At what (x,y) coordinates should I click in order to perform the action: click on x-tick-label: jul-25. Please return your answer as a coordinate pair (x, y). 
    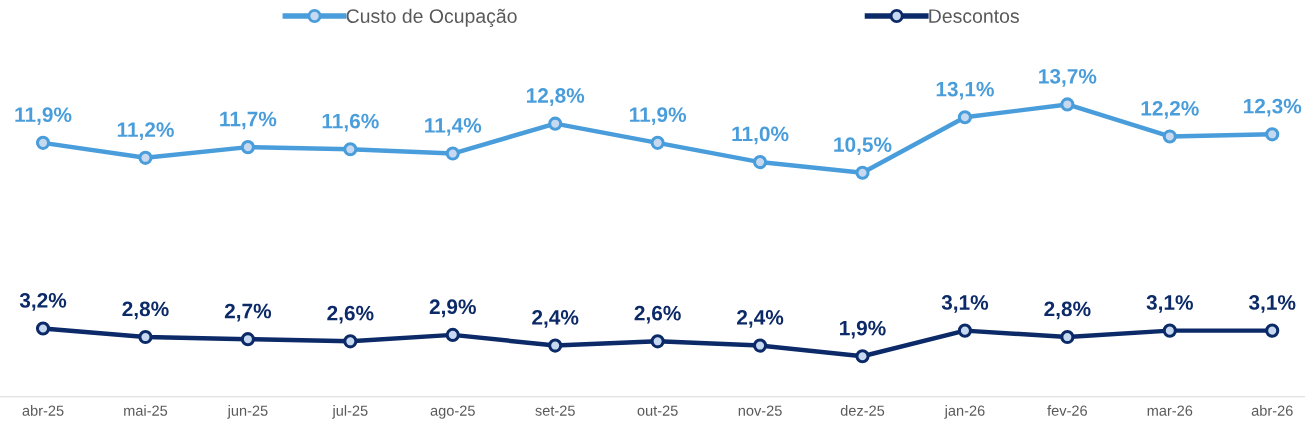
    Looking at the image, I should click on (350, 412).